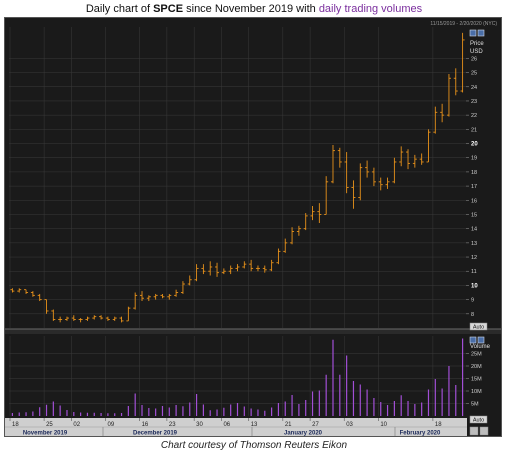  I want to click on date-range: 11/15/2019 - 2/20/2020 (NYC), so click(463, 24).